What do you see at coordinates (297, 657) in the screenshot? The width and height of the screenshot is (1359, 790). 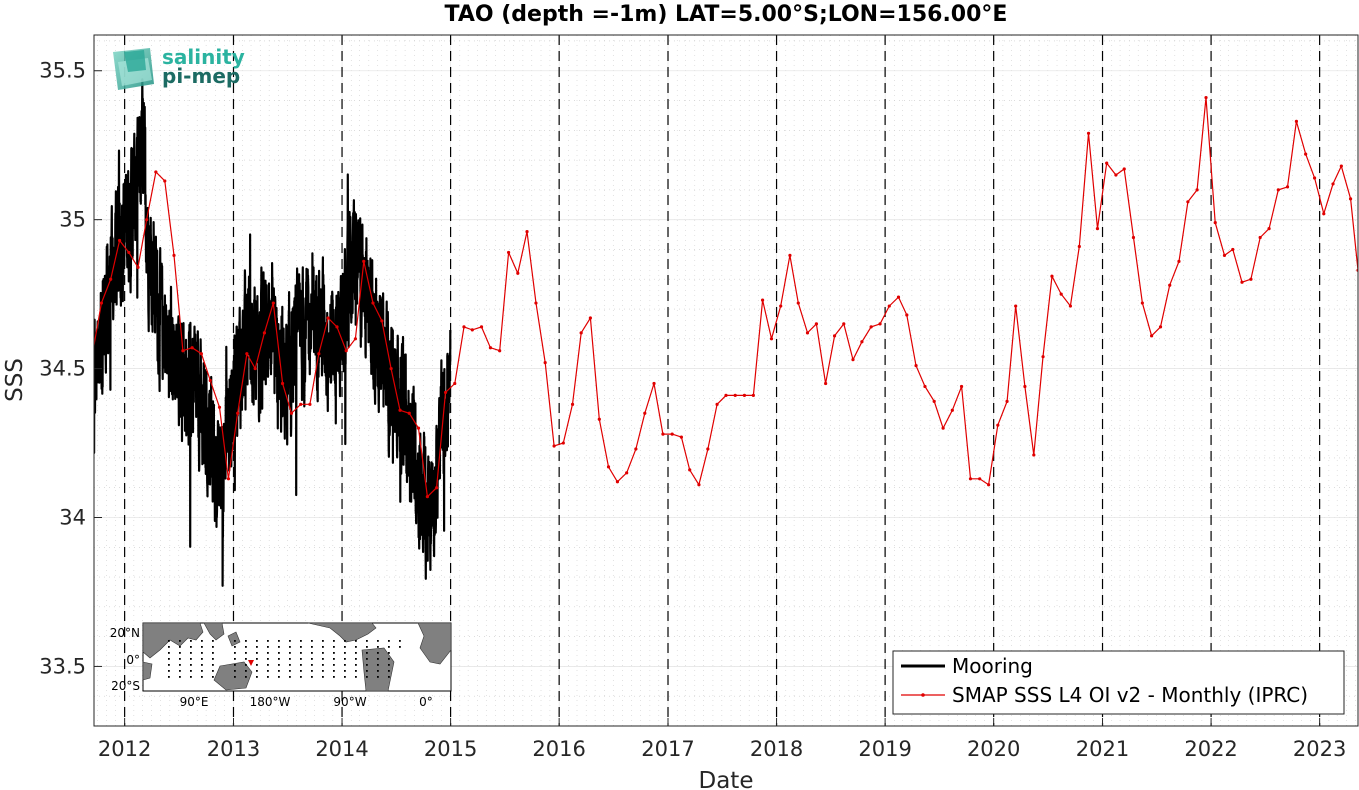 I see `land-masses` at bounding box center [297, 657].